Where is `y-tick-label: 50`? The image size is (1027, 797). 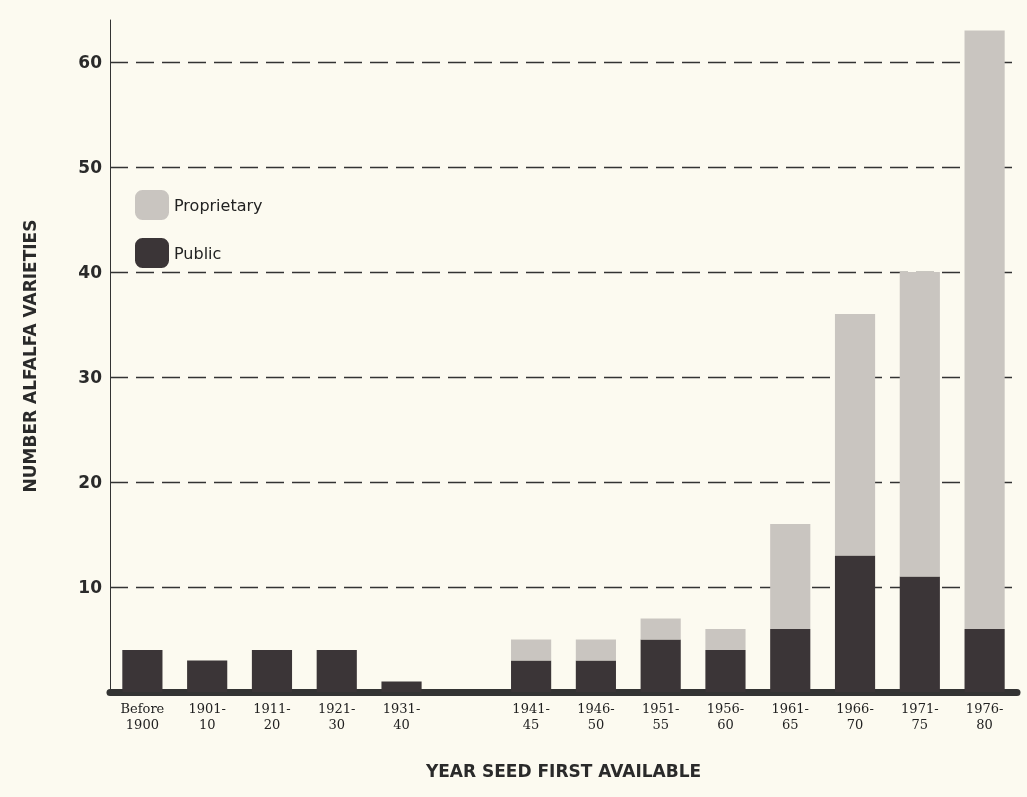 y-tick-label: 50 is located at coordinates (90, 167).